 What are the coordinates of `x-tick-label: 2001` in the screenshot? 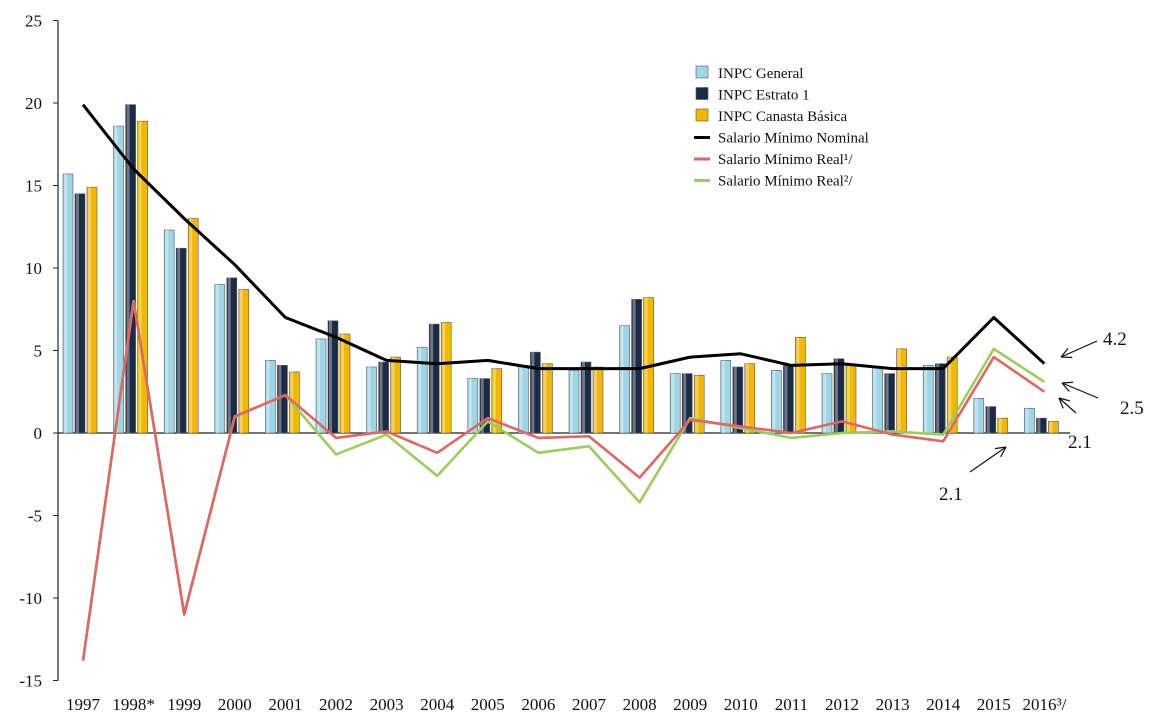 It's located at (285, 704).